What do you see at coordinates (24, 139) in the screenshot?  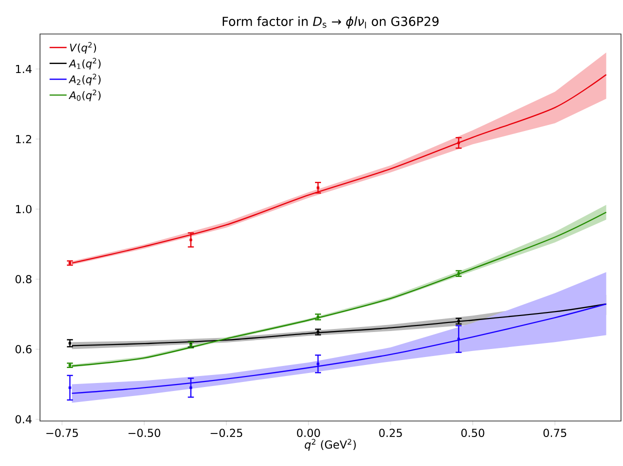 I see `y-tick-label: 1.2` at bounding box center [24, 139].